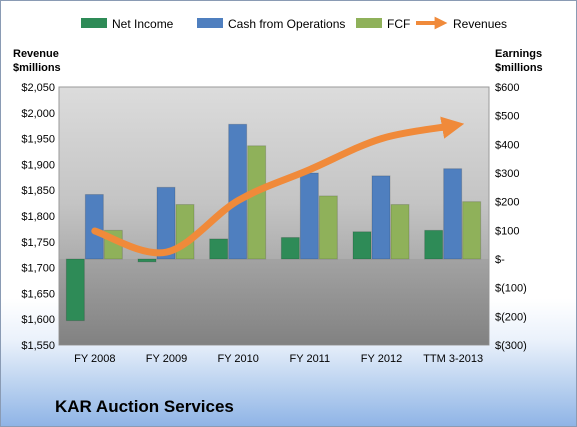 The height and width of the screenshot is (427, 577). Describe the element at coordinates (94, 359) in the screenshot. I see `x-tick-label: FY 2008` at that location.